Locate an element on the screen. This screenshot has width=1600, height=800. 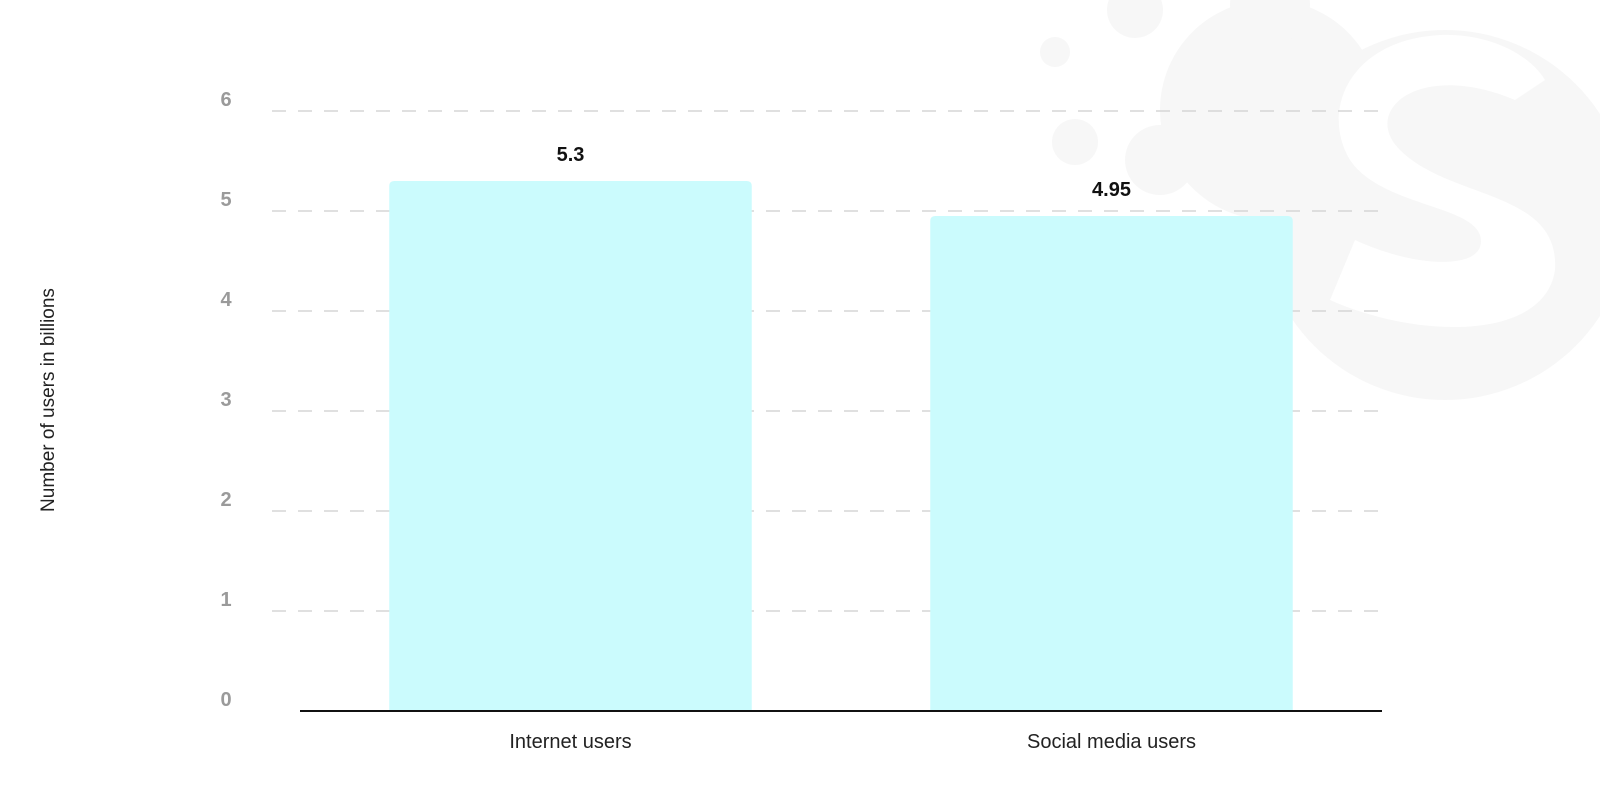
y-tick-label: 4 is located at coordinates (226, 300).